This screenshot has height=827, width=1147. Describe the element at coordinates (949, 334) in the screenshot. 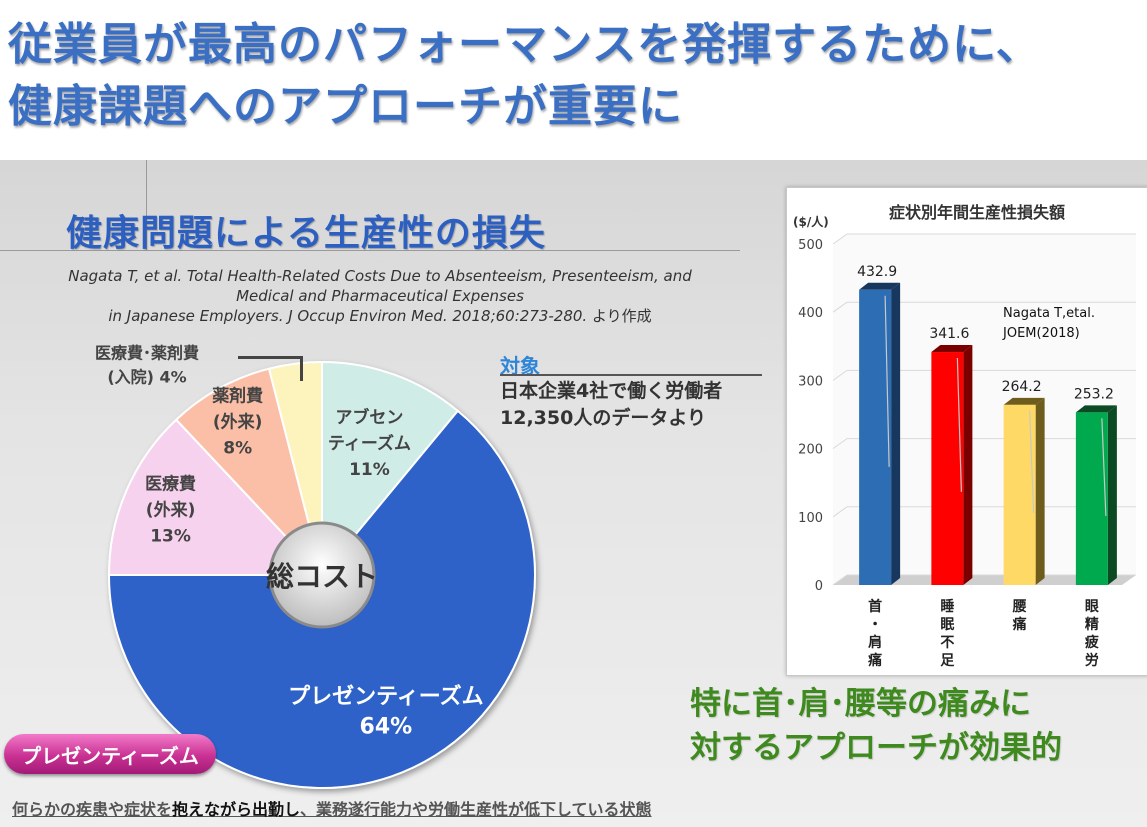

I see `bar-value-label: 341.6` at that location.